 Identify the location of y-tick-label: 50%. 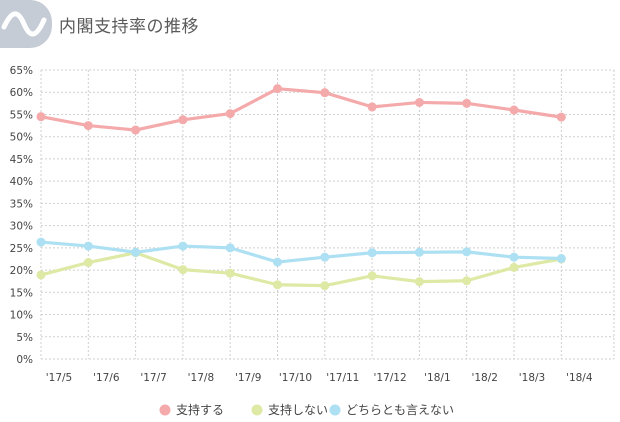
(21, 138).